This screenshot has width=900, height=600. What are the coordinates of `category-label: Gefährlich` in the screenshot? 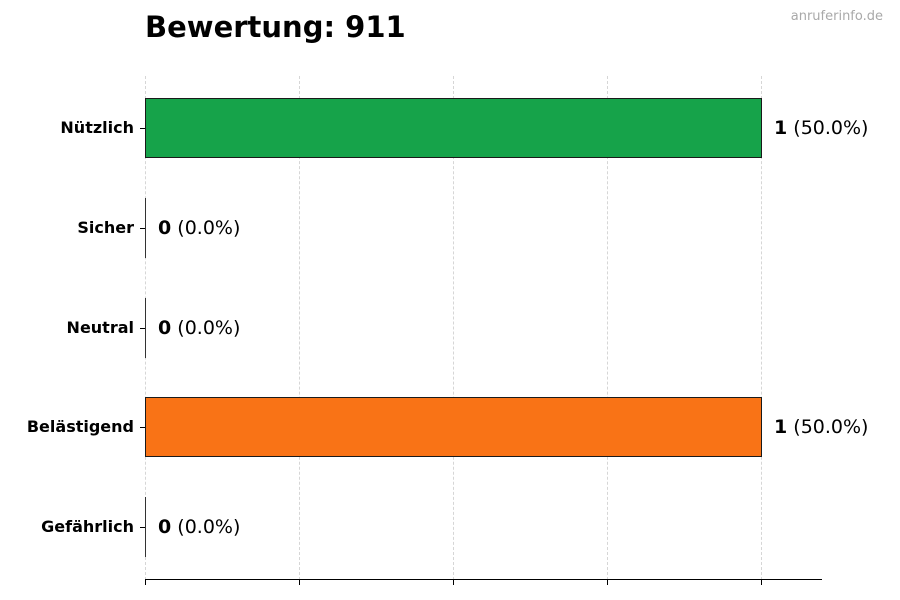 It's located at (87, 526).